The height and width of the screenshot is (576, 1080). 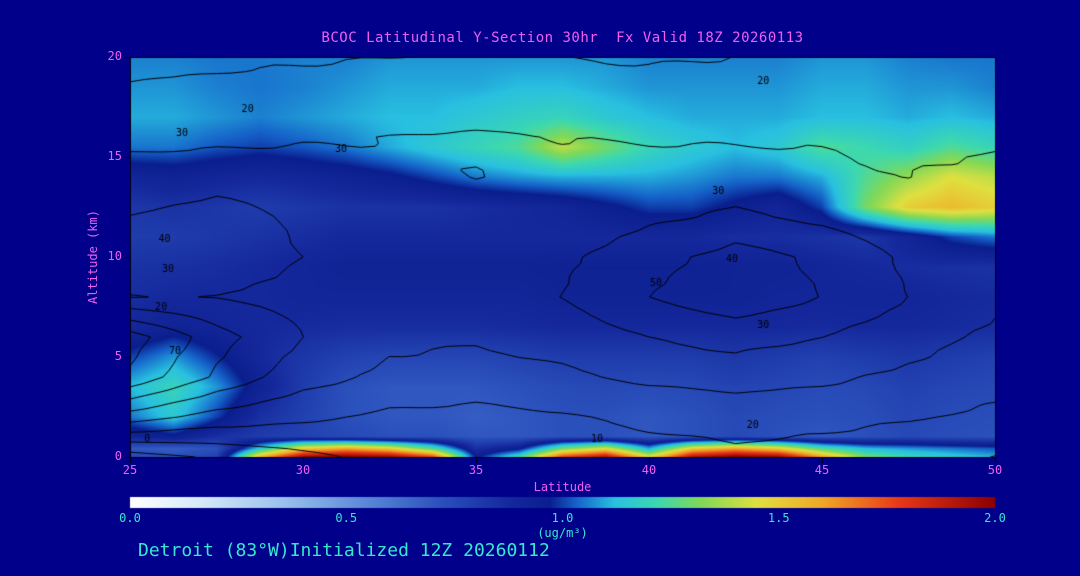 I want to click on x-tick-label: 25, so click(x=130, y=470).